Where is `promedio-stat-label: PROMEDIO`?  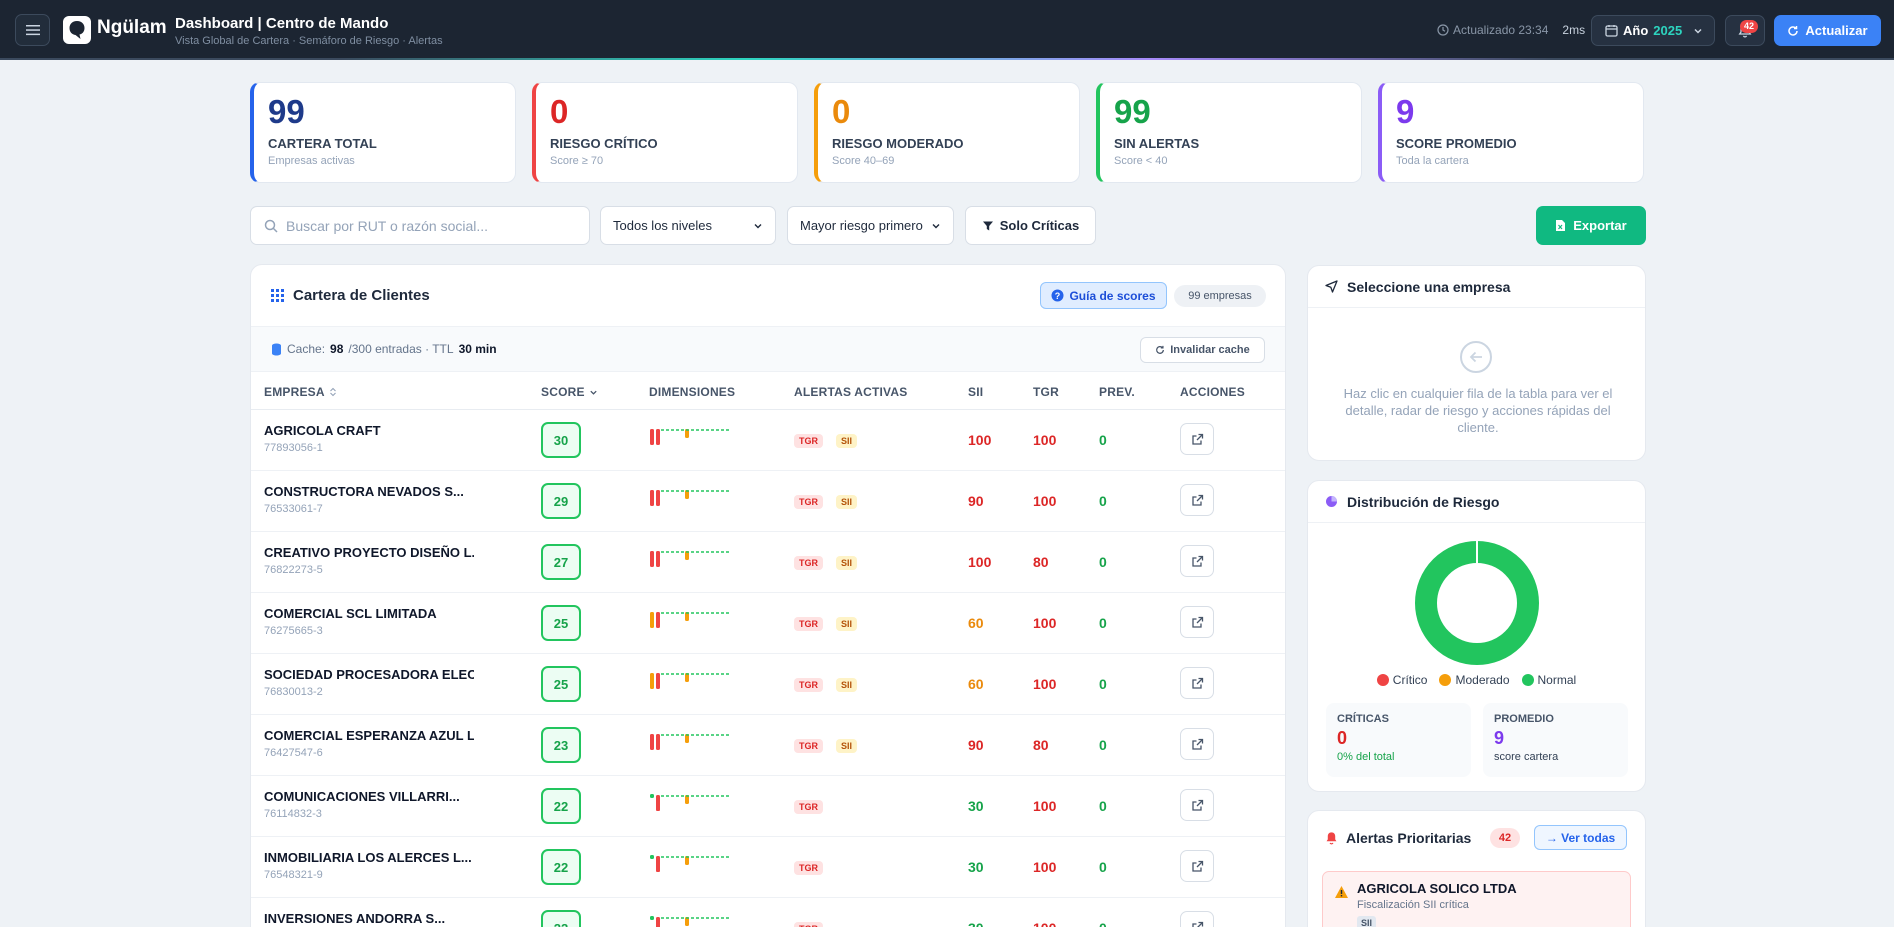 promedio-stat-label: PROMEDIO is located at coordinates (1524, 719).